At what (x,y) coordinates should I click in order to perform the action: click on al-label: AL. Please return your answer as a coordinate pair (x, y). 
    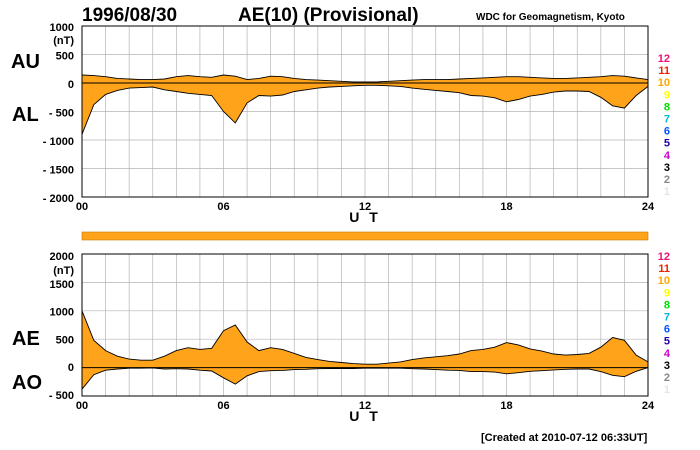
    Looking at the image, I should click on (25, 115).